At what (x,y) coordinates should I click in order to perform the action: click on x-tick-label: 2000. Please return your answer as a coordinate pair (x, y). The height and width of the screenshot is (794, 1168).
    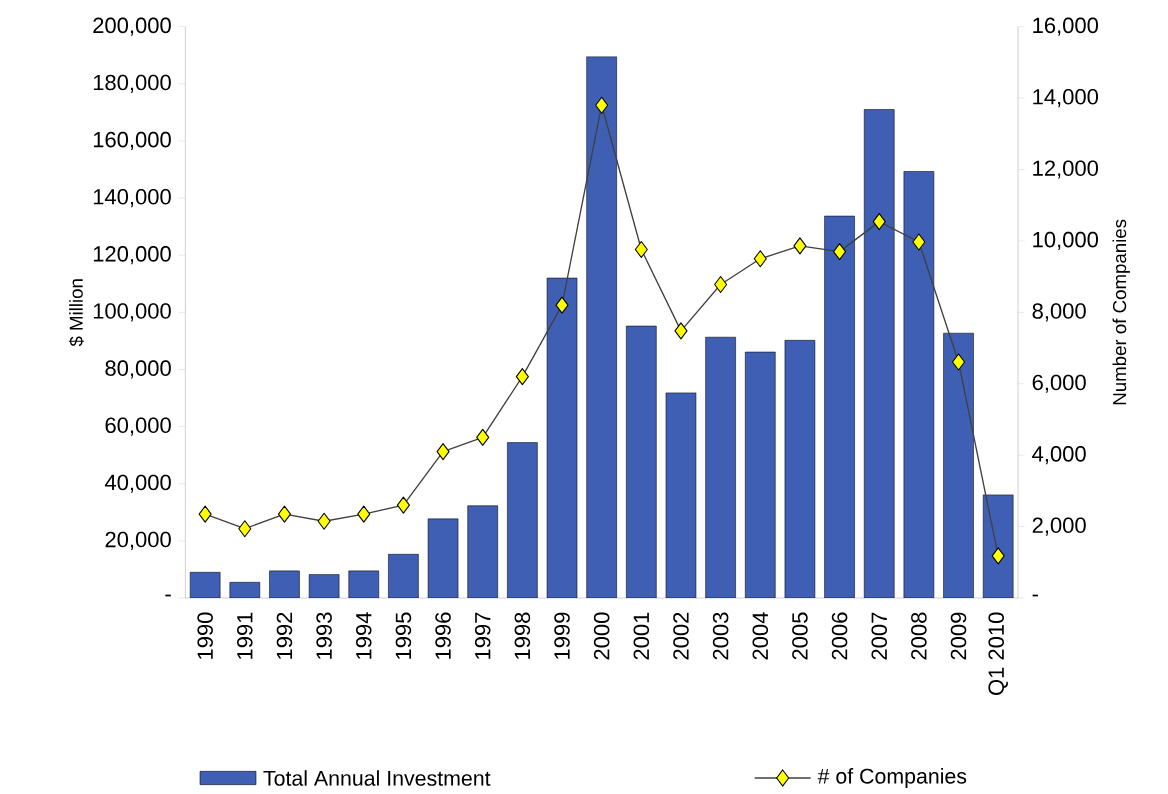
    Looking at the image, I should click on (601, 636).